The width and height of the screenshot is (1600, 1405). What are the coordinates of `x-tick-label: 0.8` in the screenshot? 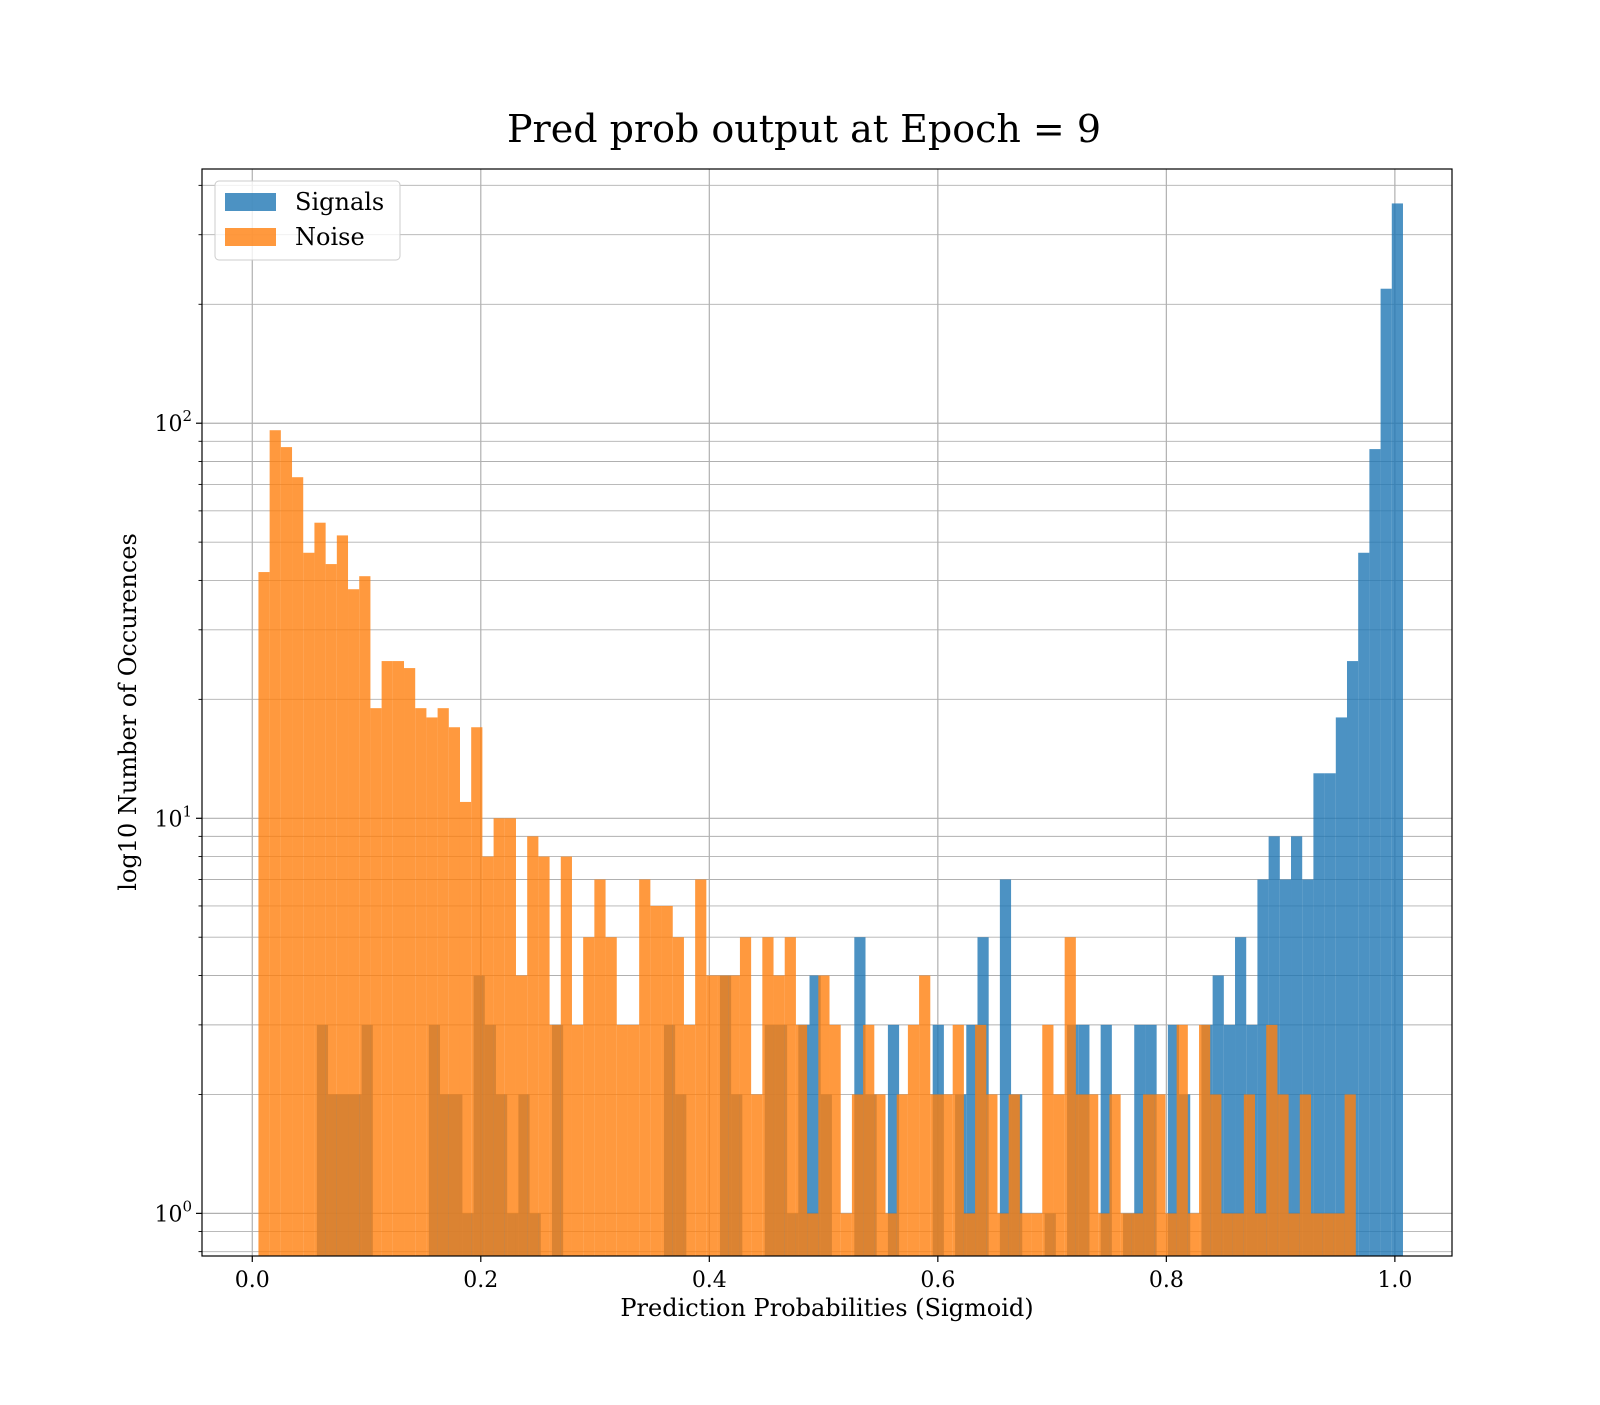 It's located at (1166, 1280).